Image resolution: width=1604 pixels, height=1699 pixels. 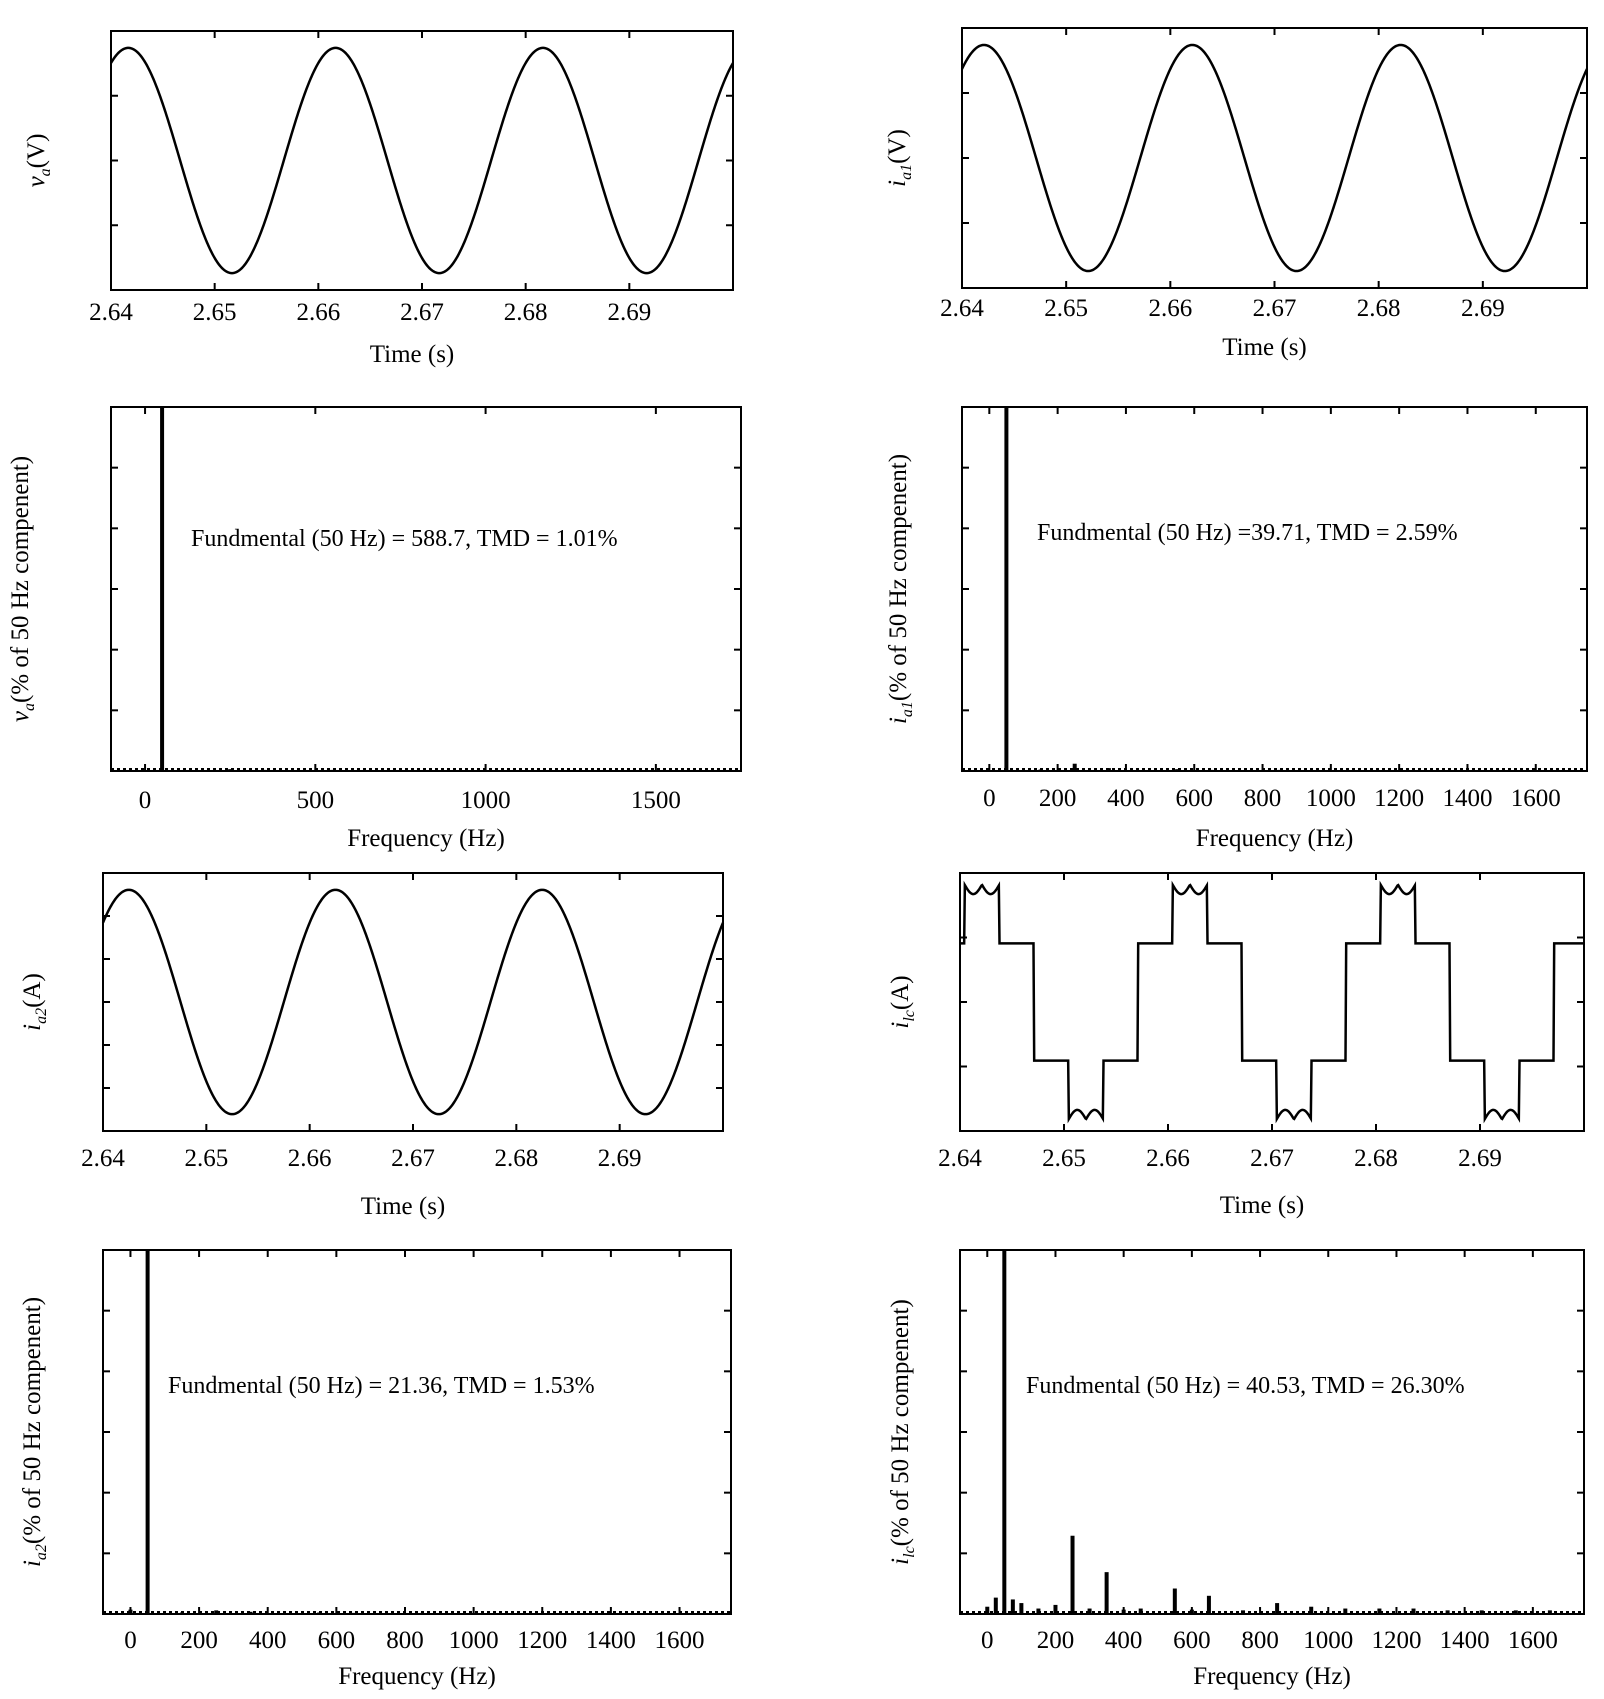 I want to click on va-fft-xtick-label: 500, so click(x=316, y=800).